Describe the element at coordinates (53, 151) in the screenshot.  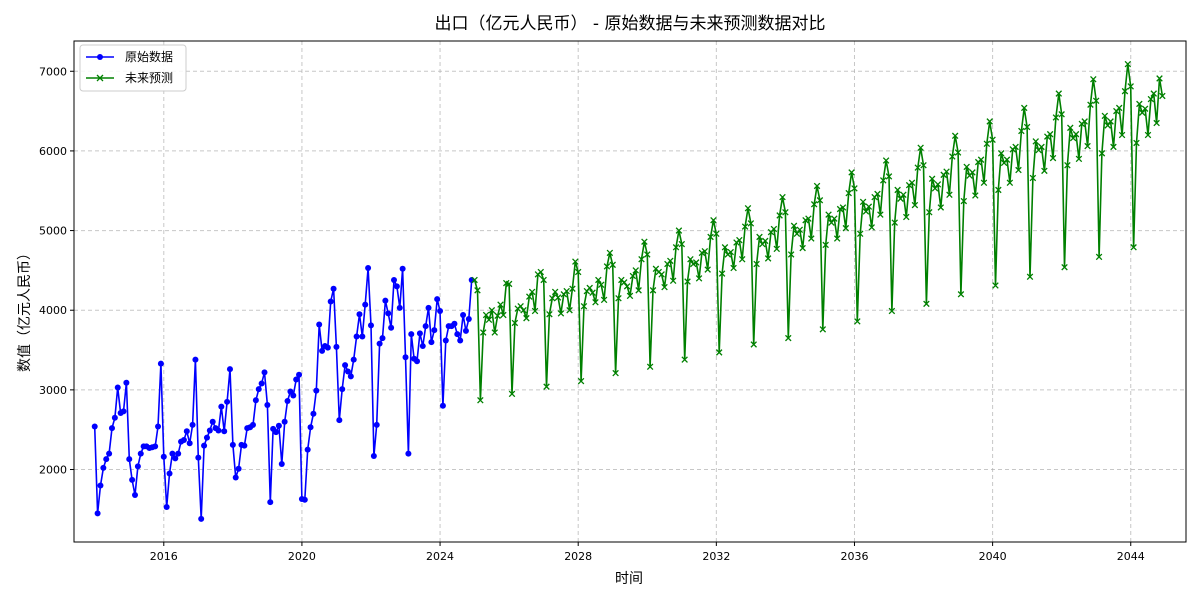
I see `y-tick-label: 6000` at that location.